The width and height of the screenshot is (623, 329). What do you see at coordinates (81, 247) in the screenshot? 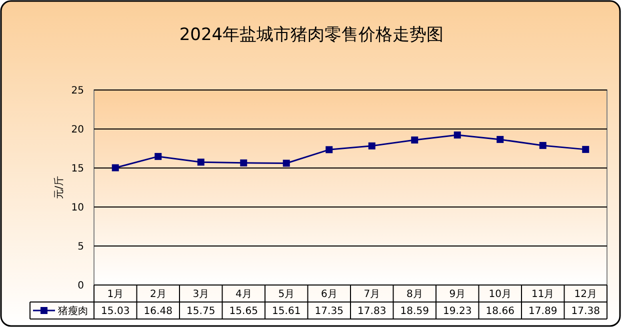
I see `y-tick-label: 5` at bounding box center [81, 247].